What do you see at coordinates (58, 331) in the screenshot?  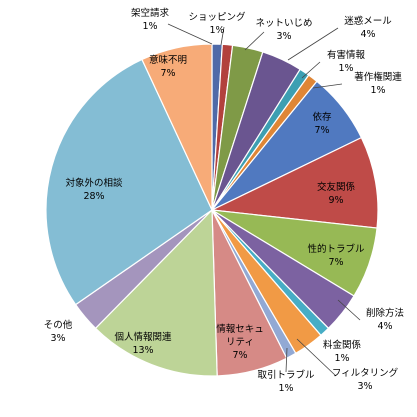 I see `slice-label: その他 3%` at bounding box center [58, 331].